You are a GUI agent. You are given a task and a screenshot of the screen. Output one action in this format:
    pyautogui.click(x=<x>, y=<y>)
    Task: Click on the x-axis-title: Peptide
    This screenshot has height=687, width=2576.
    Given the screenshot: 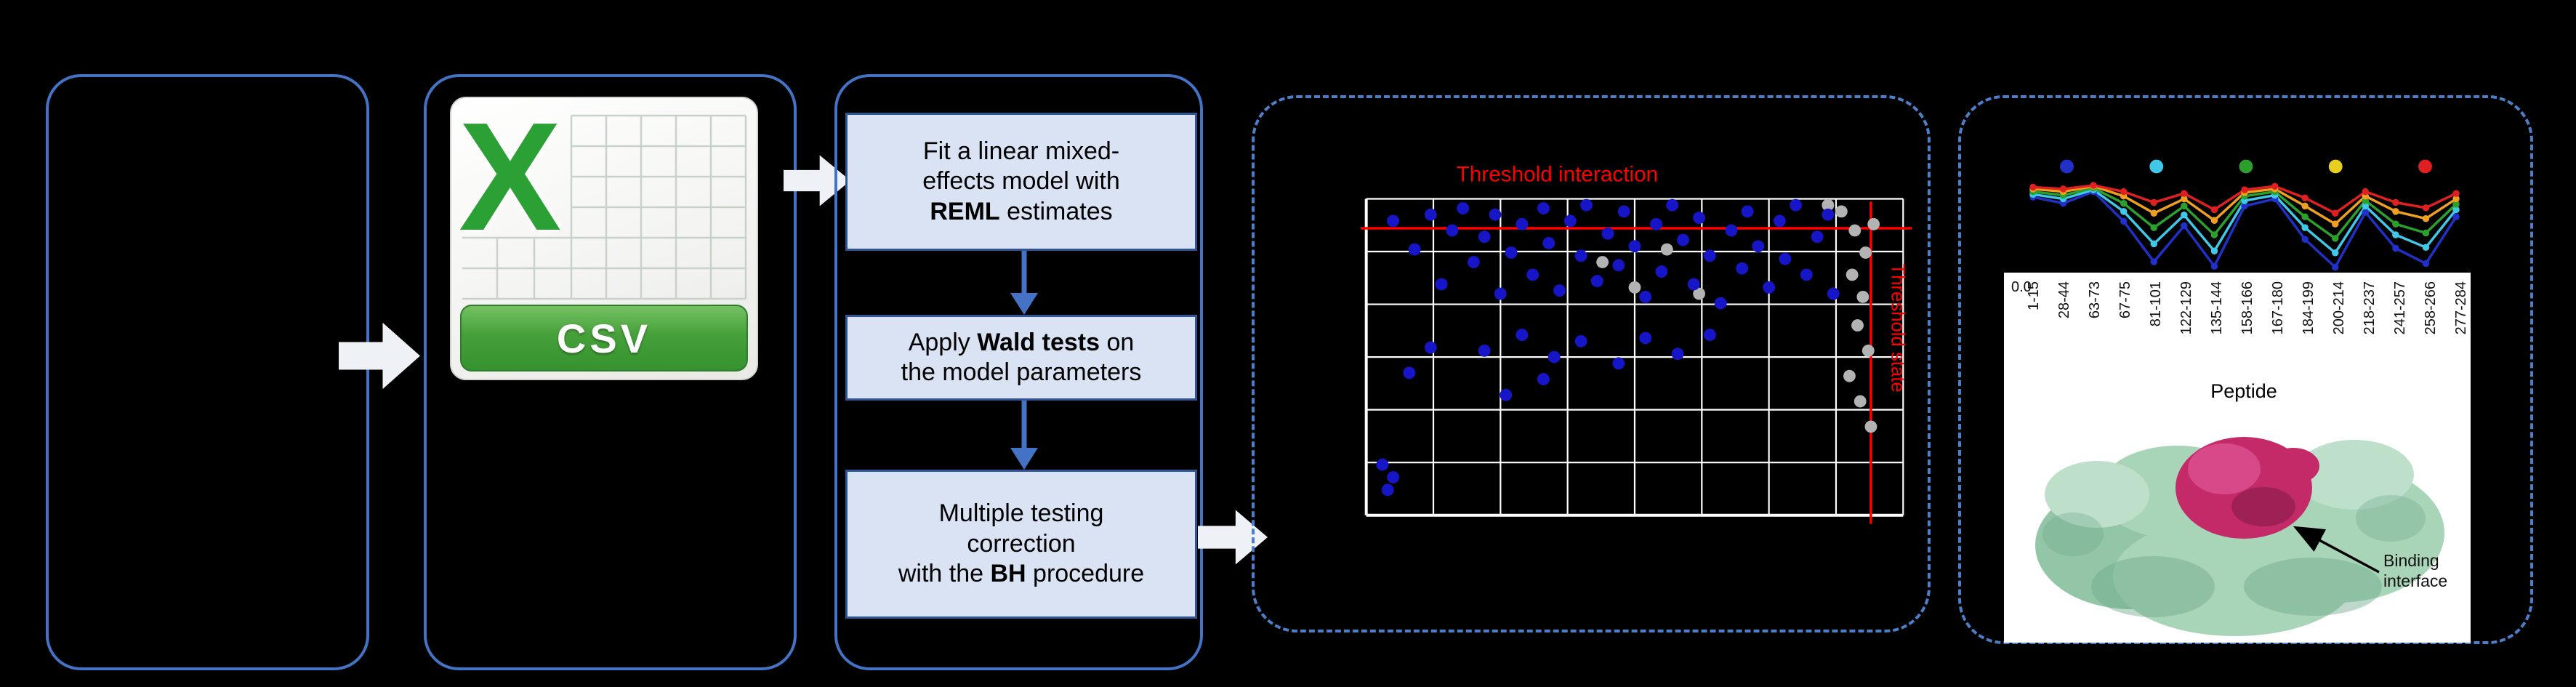 What is the action you would take?
    pyautogui.click(x=2243, y=391)
    